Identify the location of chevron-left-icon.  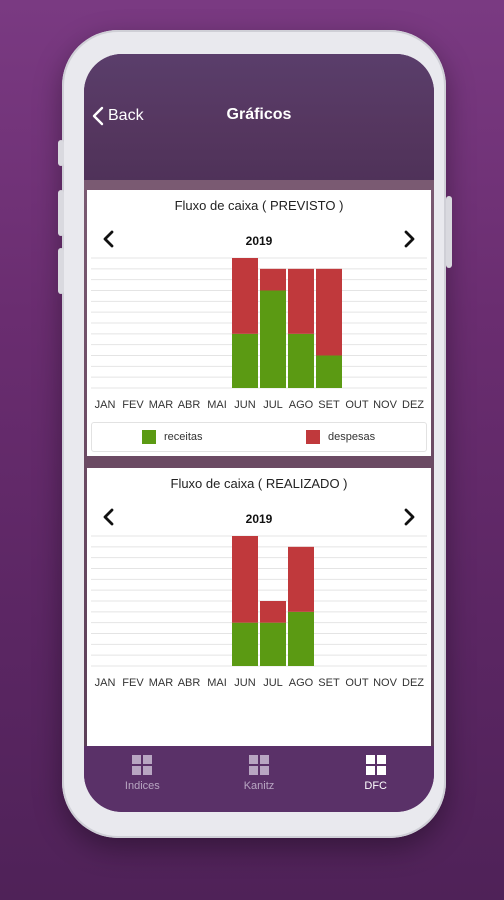
(98, 116).